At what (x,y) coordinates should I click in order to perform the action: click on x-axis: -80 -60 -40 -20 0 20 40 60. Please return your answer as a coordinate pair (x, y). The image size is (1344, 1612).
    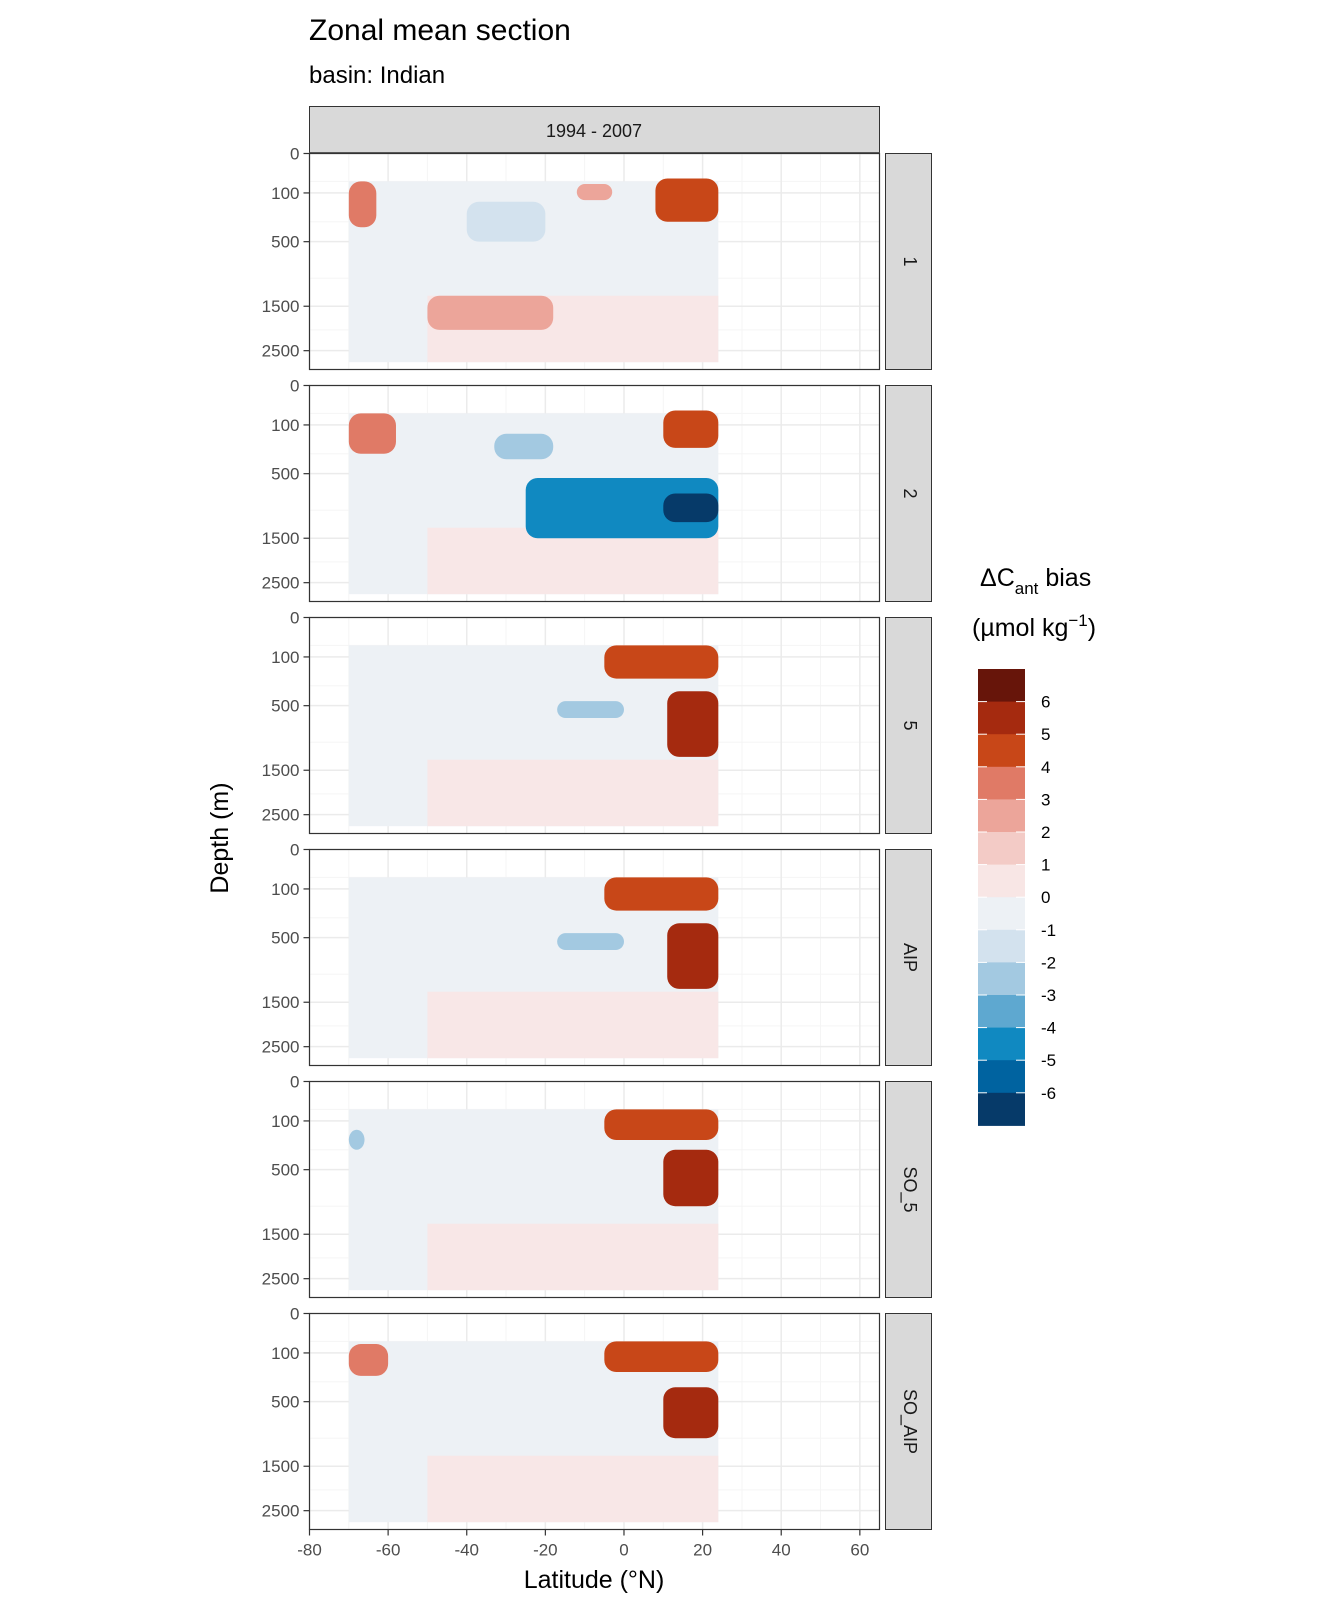
    Looking at the image, I should click on (583, 1544).